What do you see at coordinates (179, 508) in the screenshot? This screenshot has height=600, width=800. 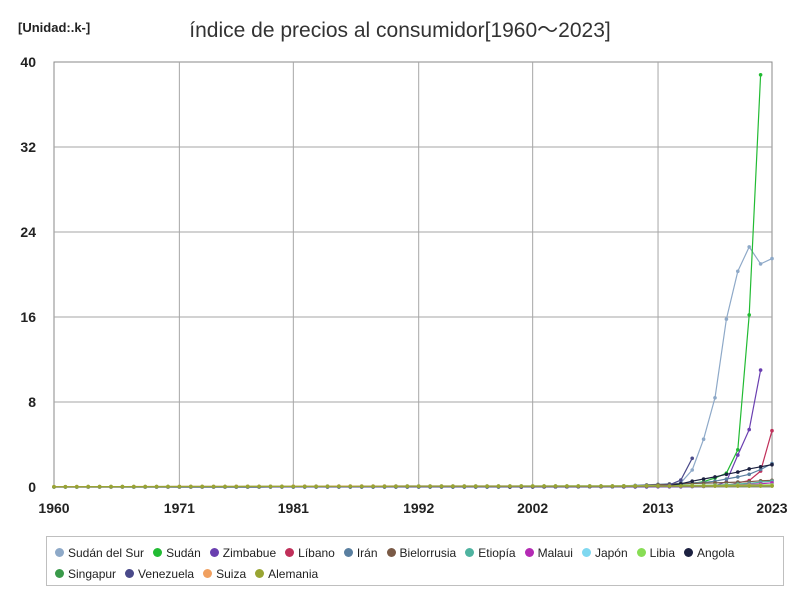 I see `x-tick-label: 1971` at bounding box center [179, 508].